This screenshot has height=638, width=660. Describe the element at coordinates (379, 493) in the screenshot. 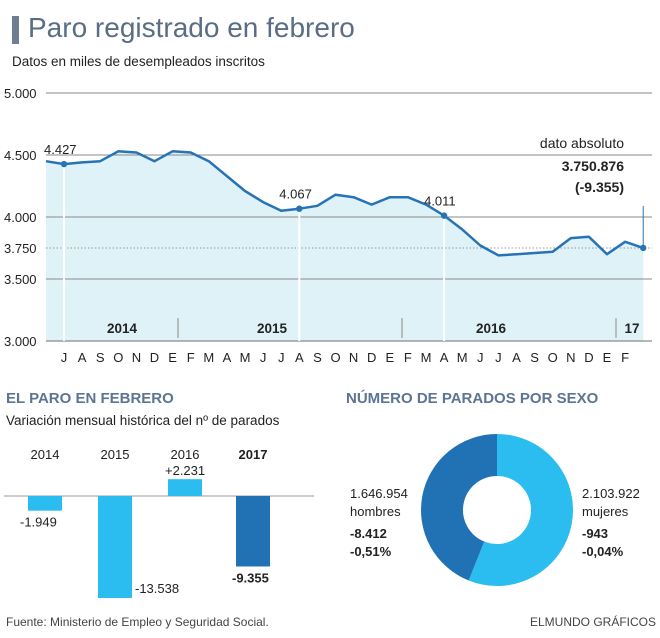

I see `men-value-label: 1.646.954` at that location.